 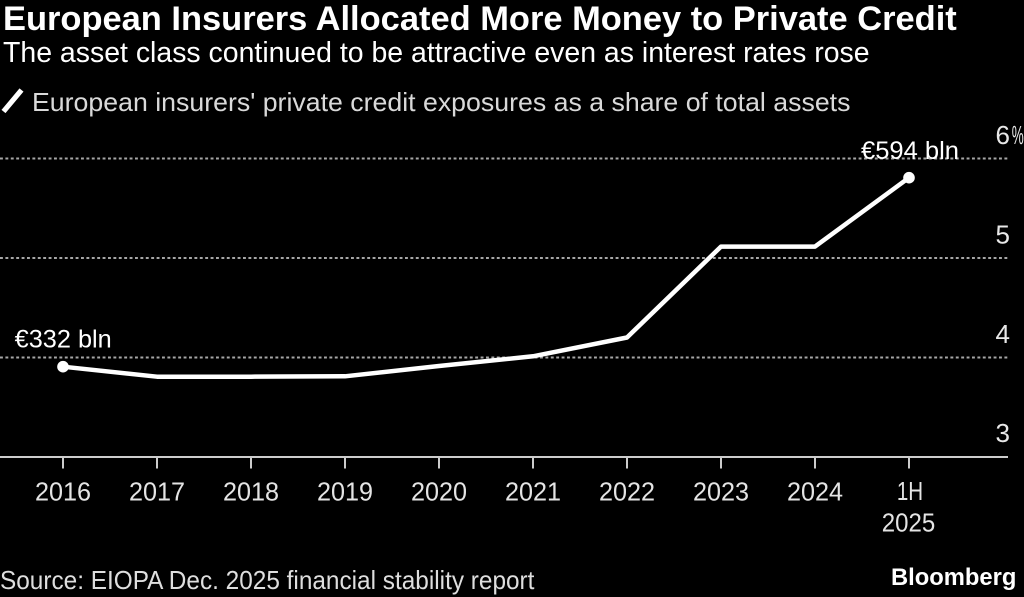 What do you see at coordinates (251, 492) in the screenshot?
I see `svg-text: 2018` at bounding box center [251, 492].